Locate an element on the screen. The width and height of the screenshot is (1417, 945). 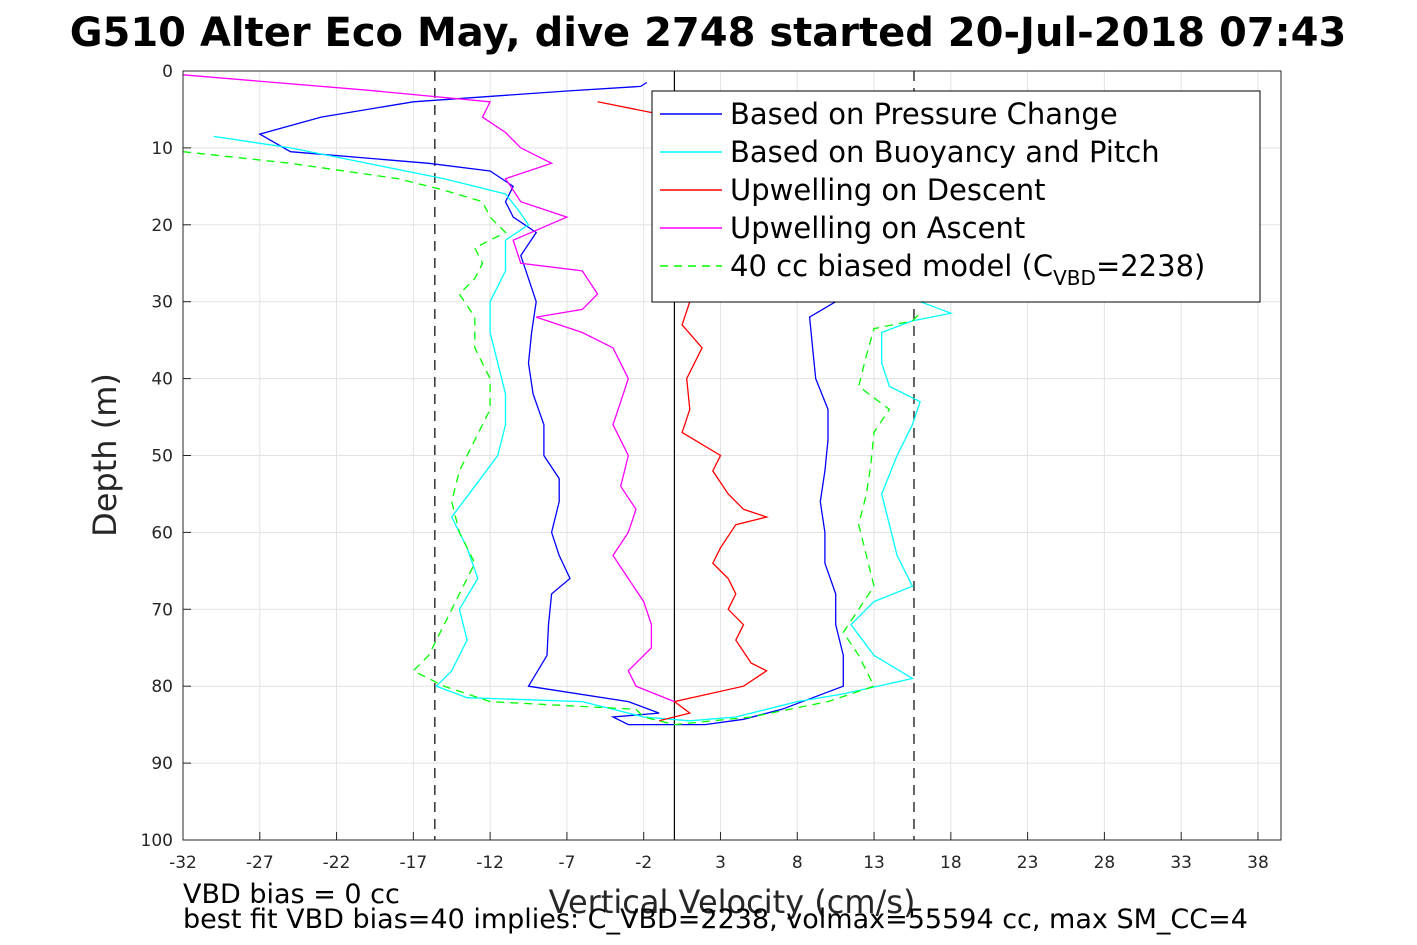
legend-box is located at coordinates (956, 196).